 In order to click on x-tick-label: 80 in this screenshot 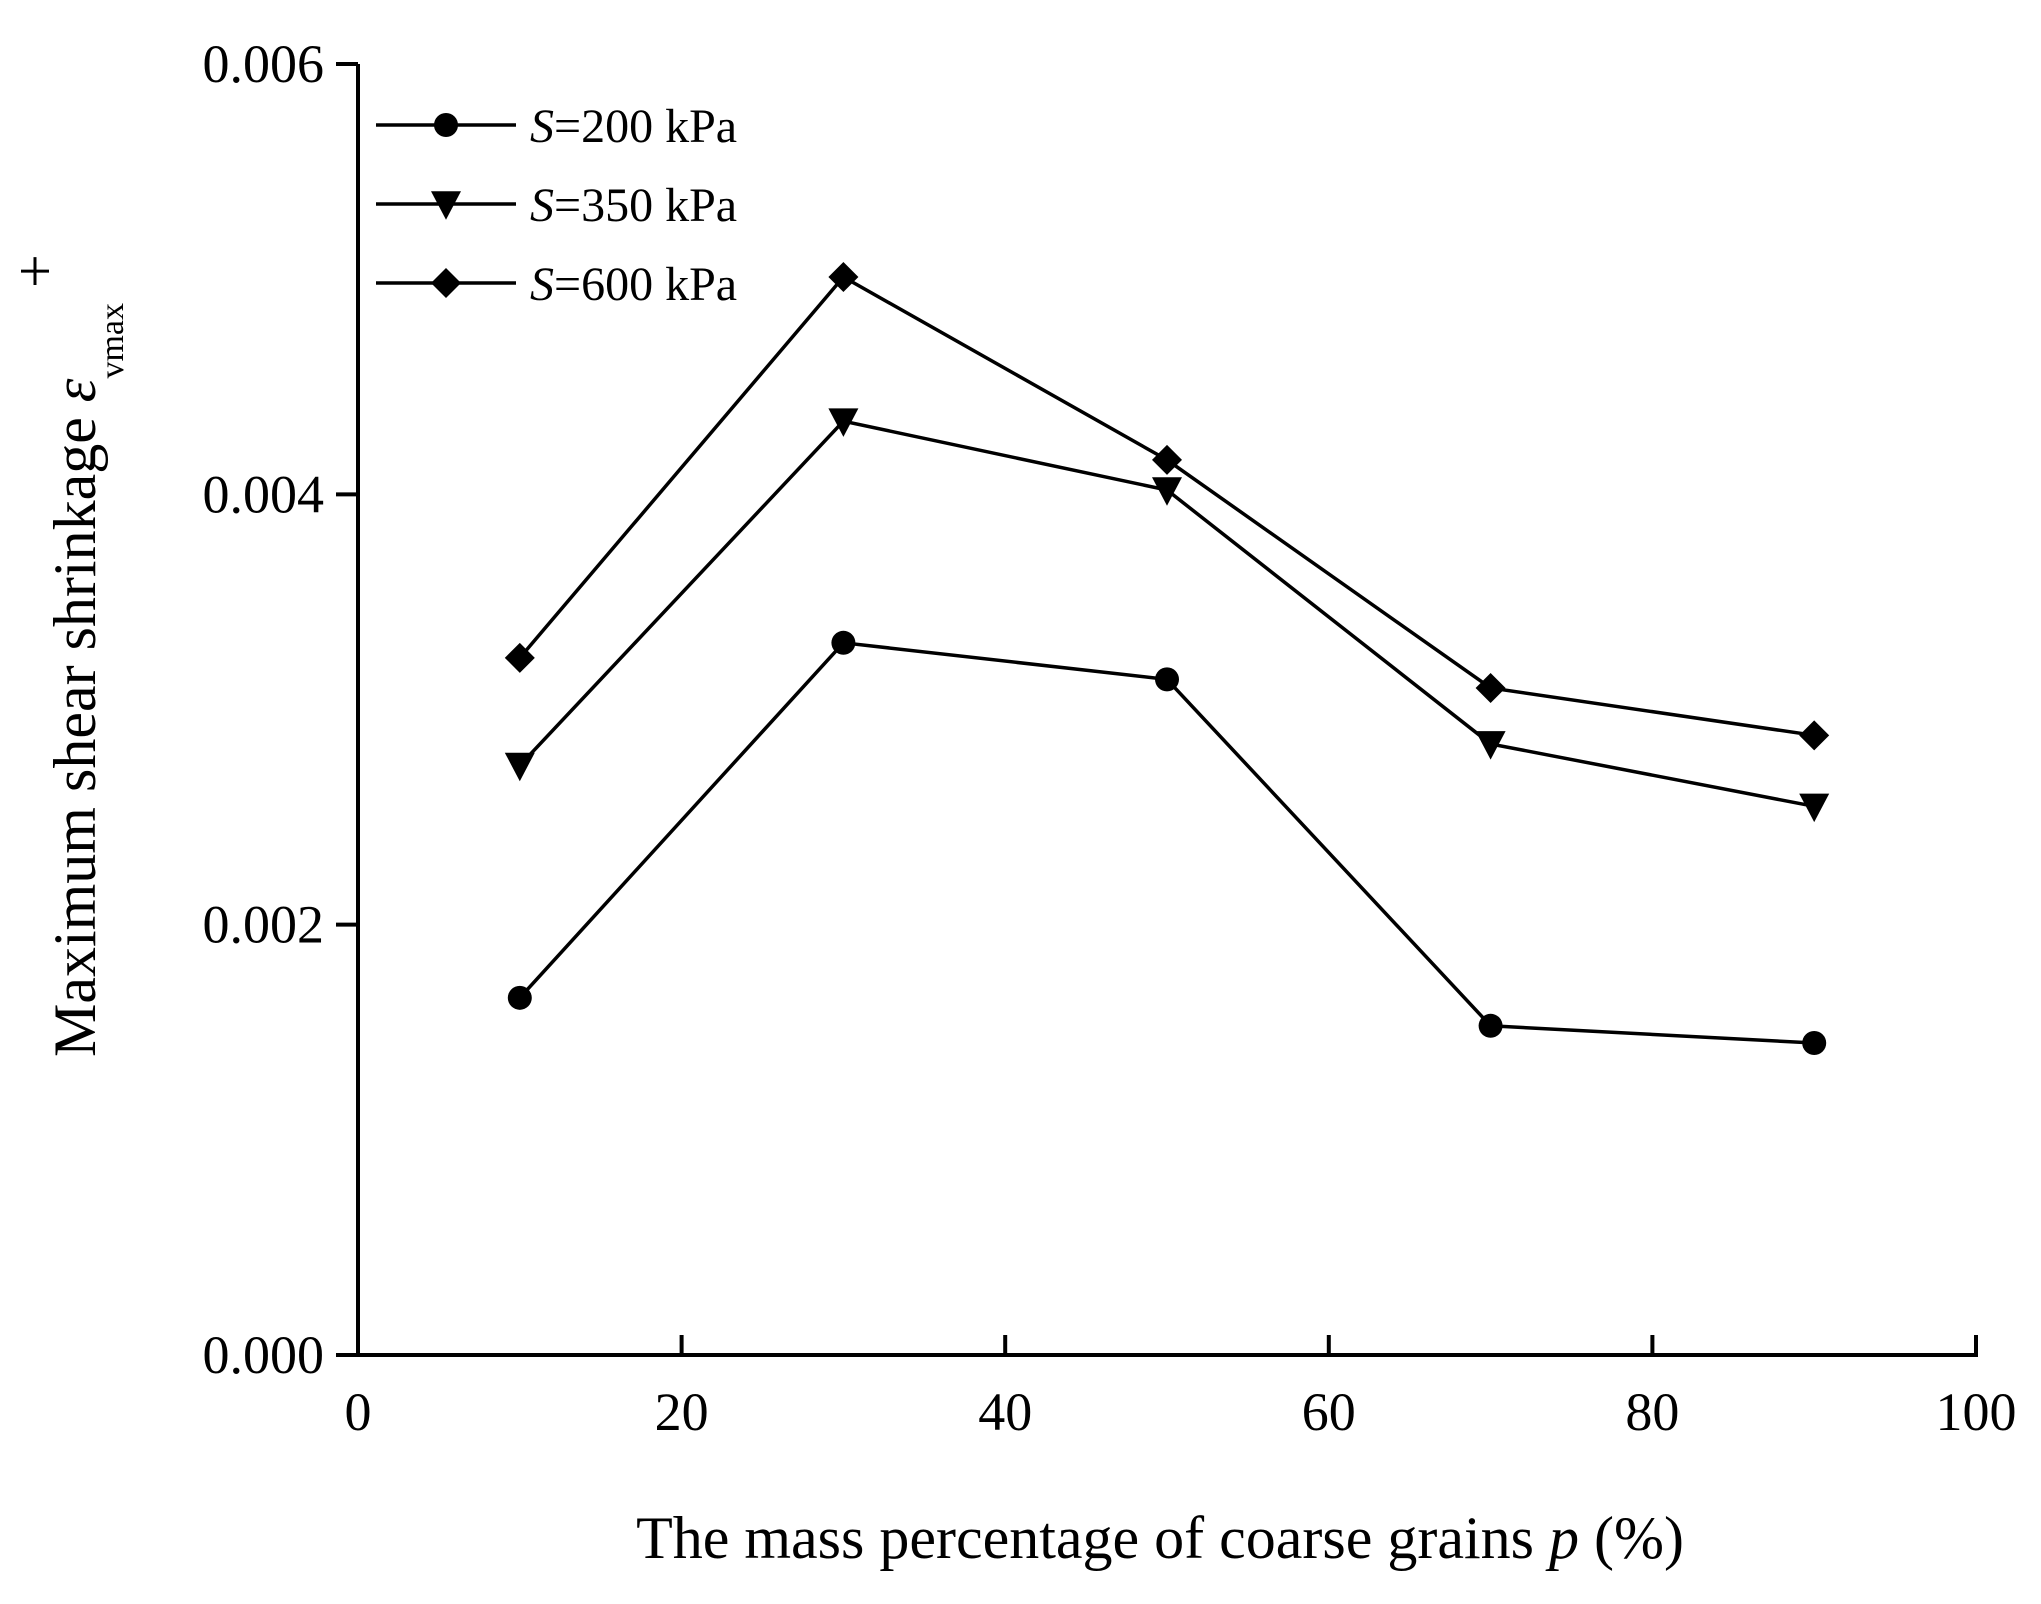, I will do `click(1652, 1412)`.